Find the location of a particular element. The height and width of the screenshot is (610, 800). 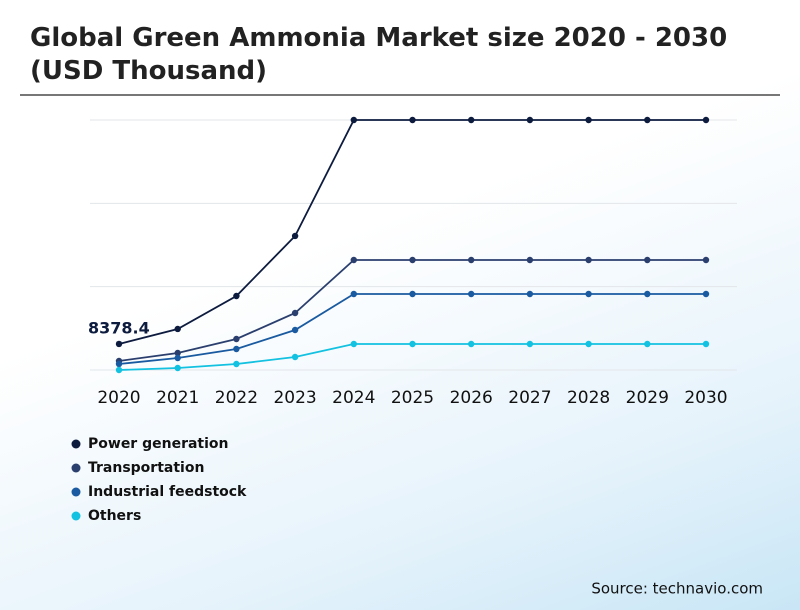

x-tick-label: 2029 is located at coordinates (647, 398).